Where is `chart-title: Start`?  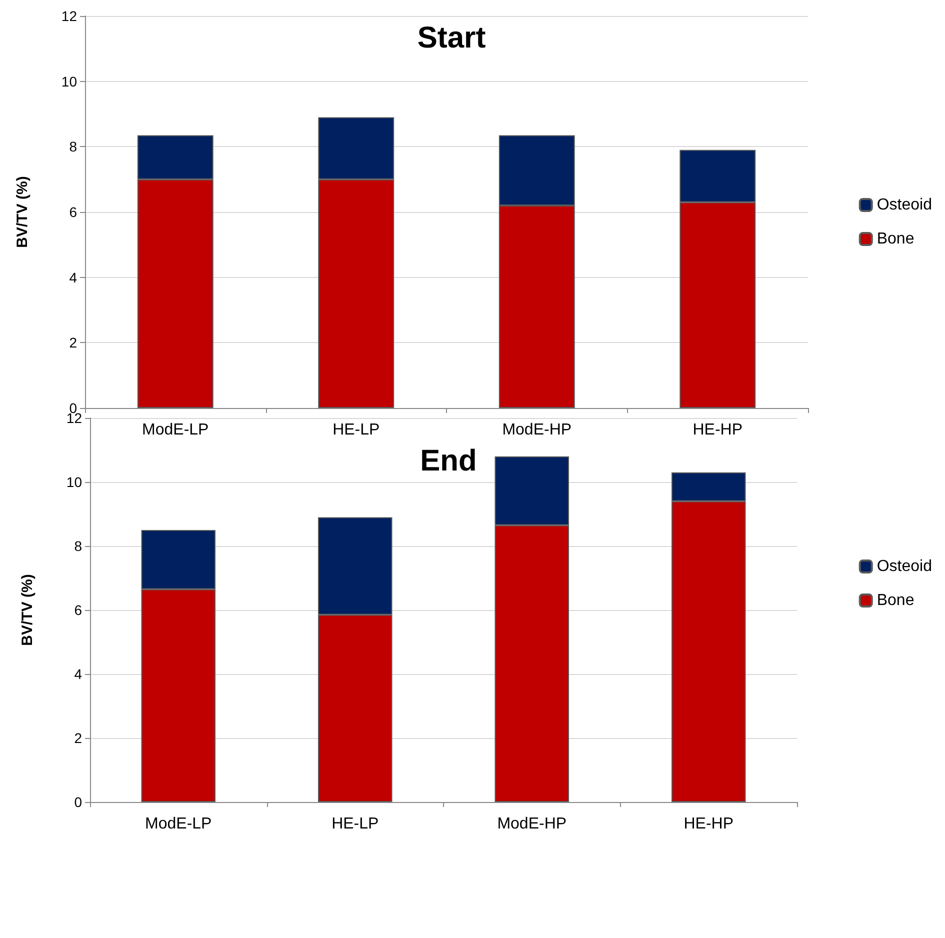
chart-title: Start is located at coordinates (451, 38).